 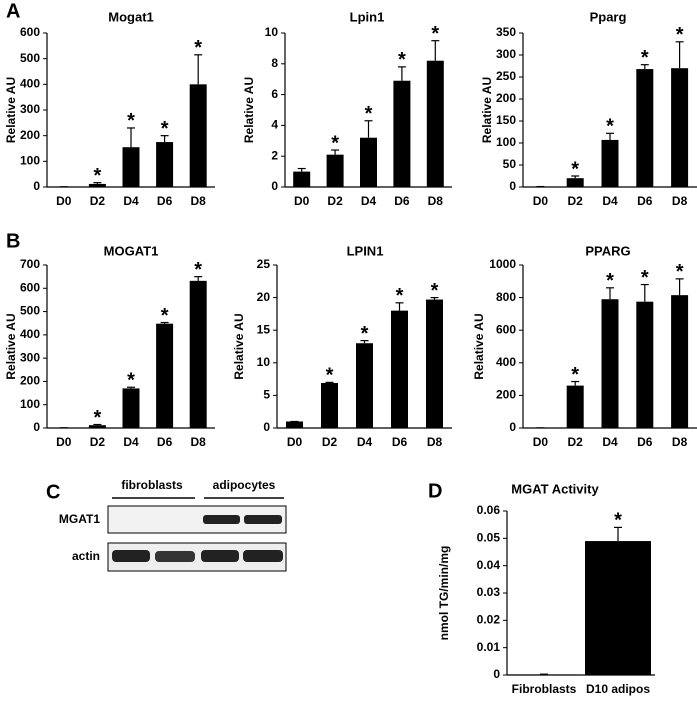 What do you see at coordinates (506, 297) in the screenshot?
I see `y-tick-label: 800` at bounding box center [506, 297].